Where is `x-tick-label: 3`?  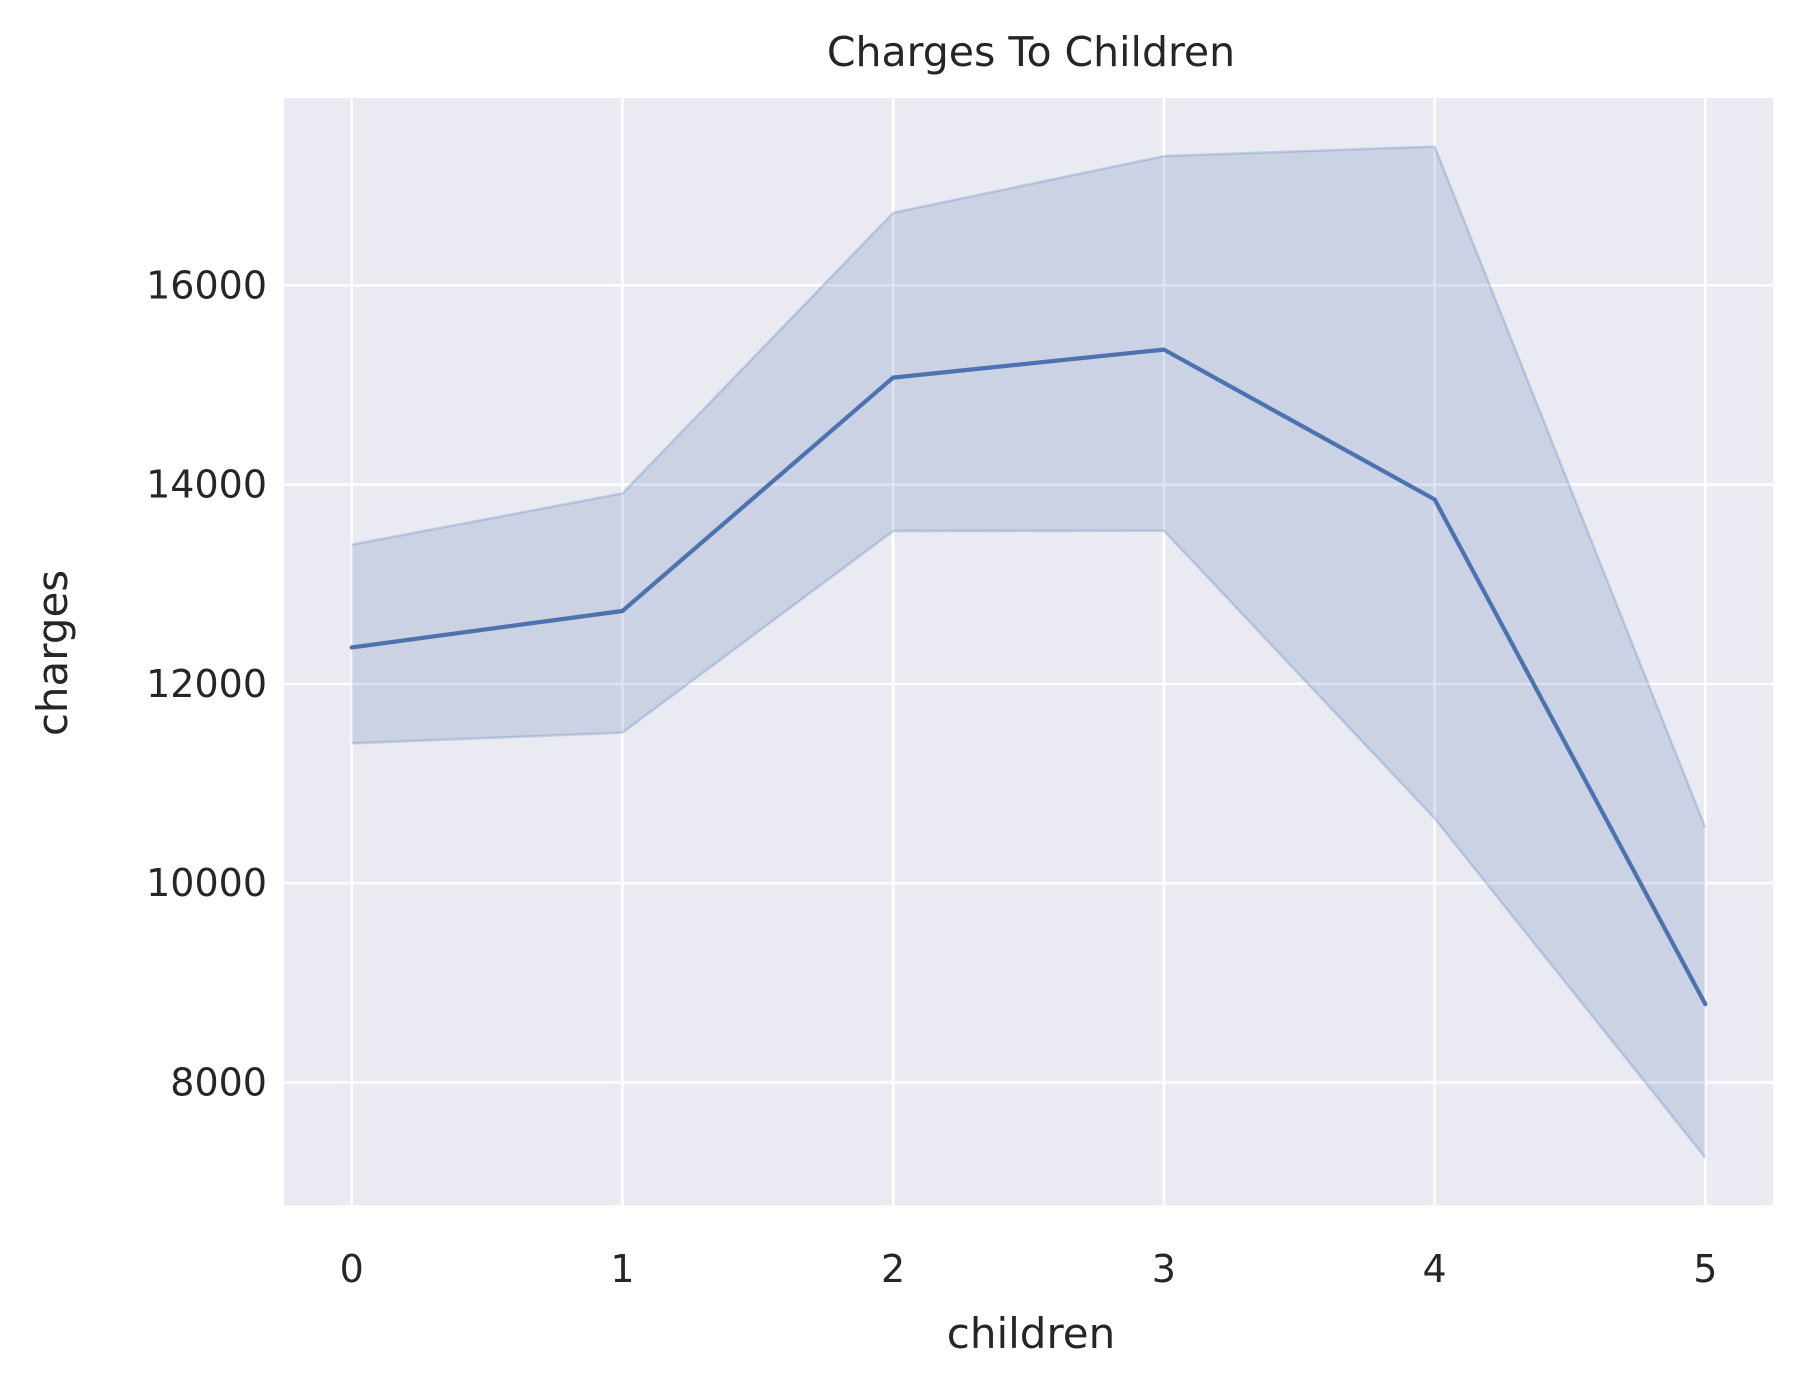
x-tick-label: 3 is located at coordinates (1164, 1269).